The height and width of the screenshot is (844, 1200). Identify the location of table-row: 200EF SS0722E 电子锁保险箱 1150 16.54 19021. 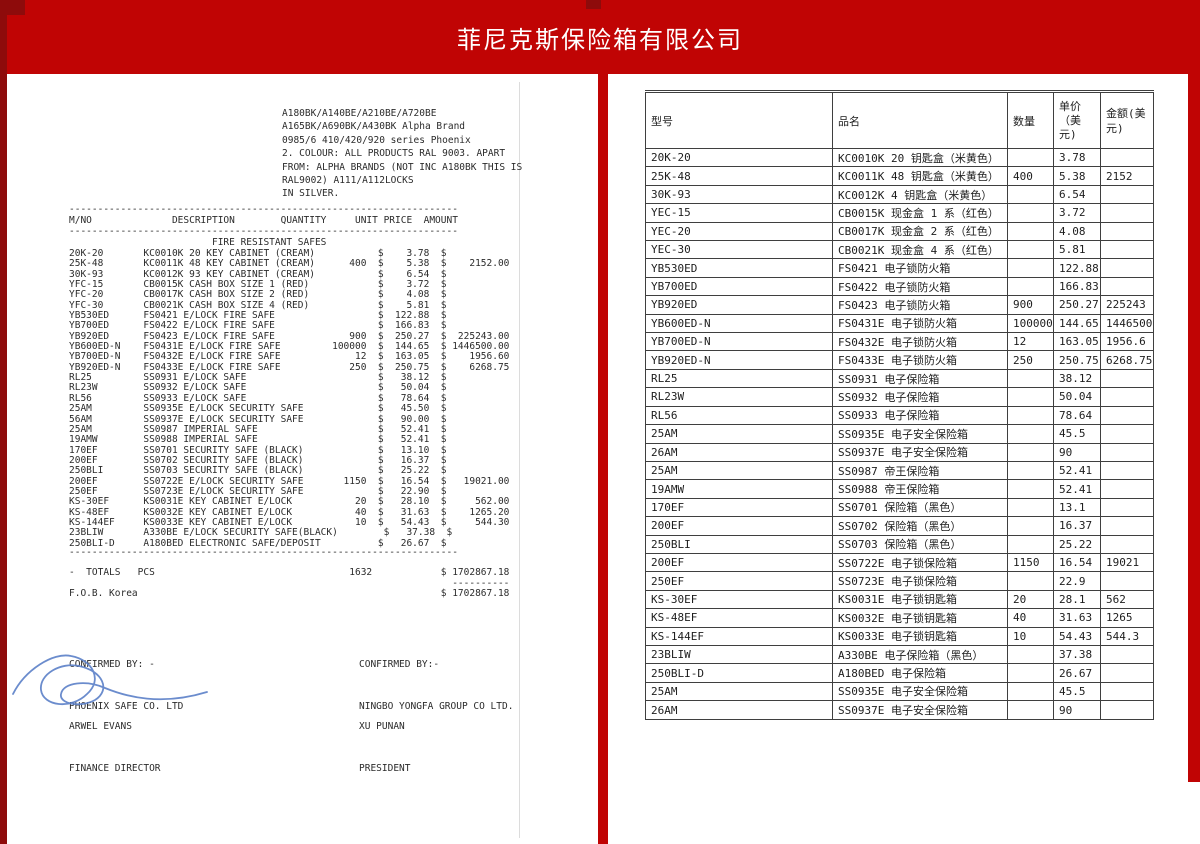
(899, 562).